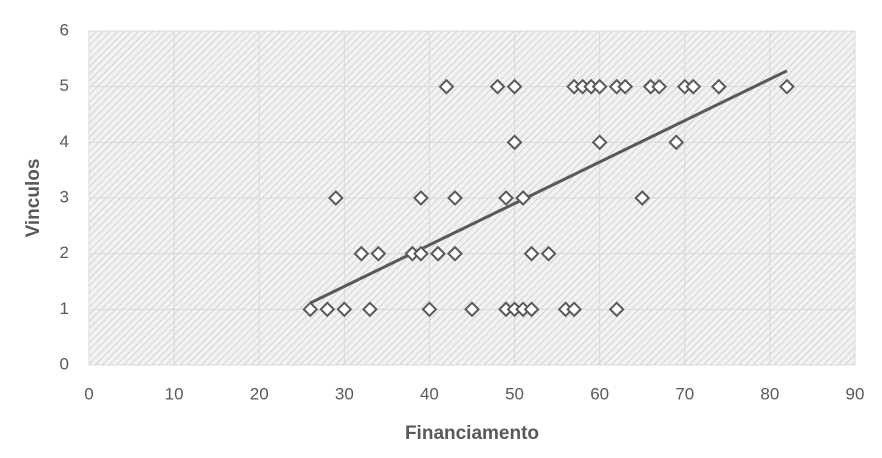  Describe the element at coordinates (64, 363) in the screenshot. I see `y-tick-label: 0` at that location.